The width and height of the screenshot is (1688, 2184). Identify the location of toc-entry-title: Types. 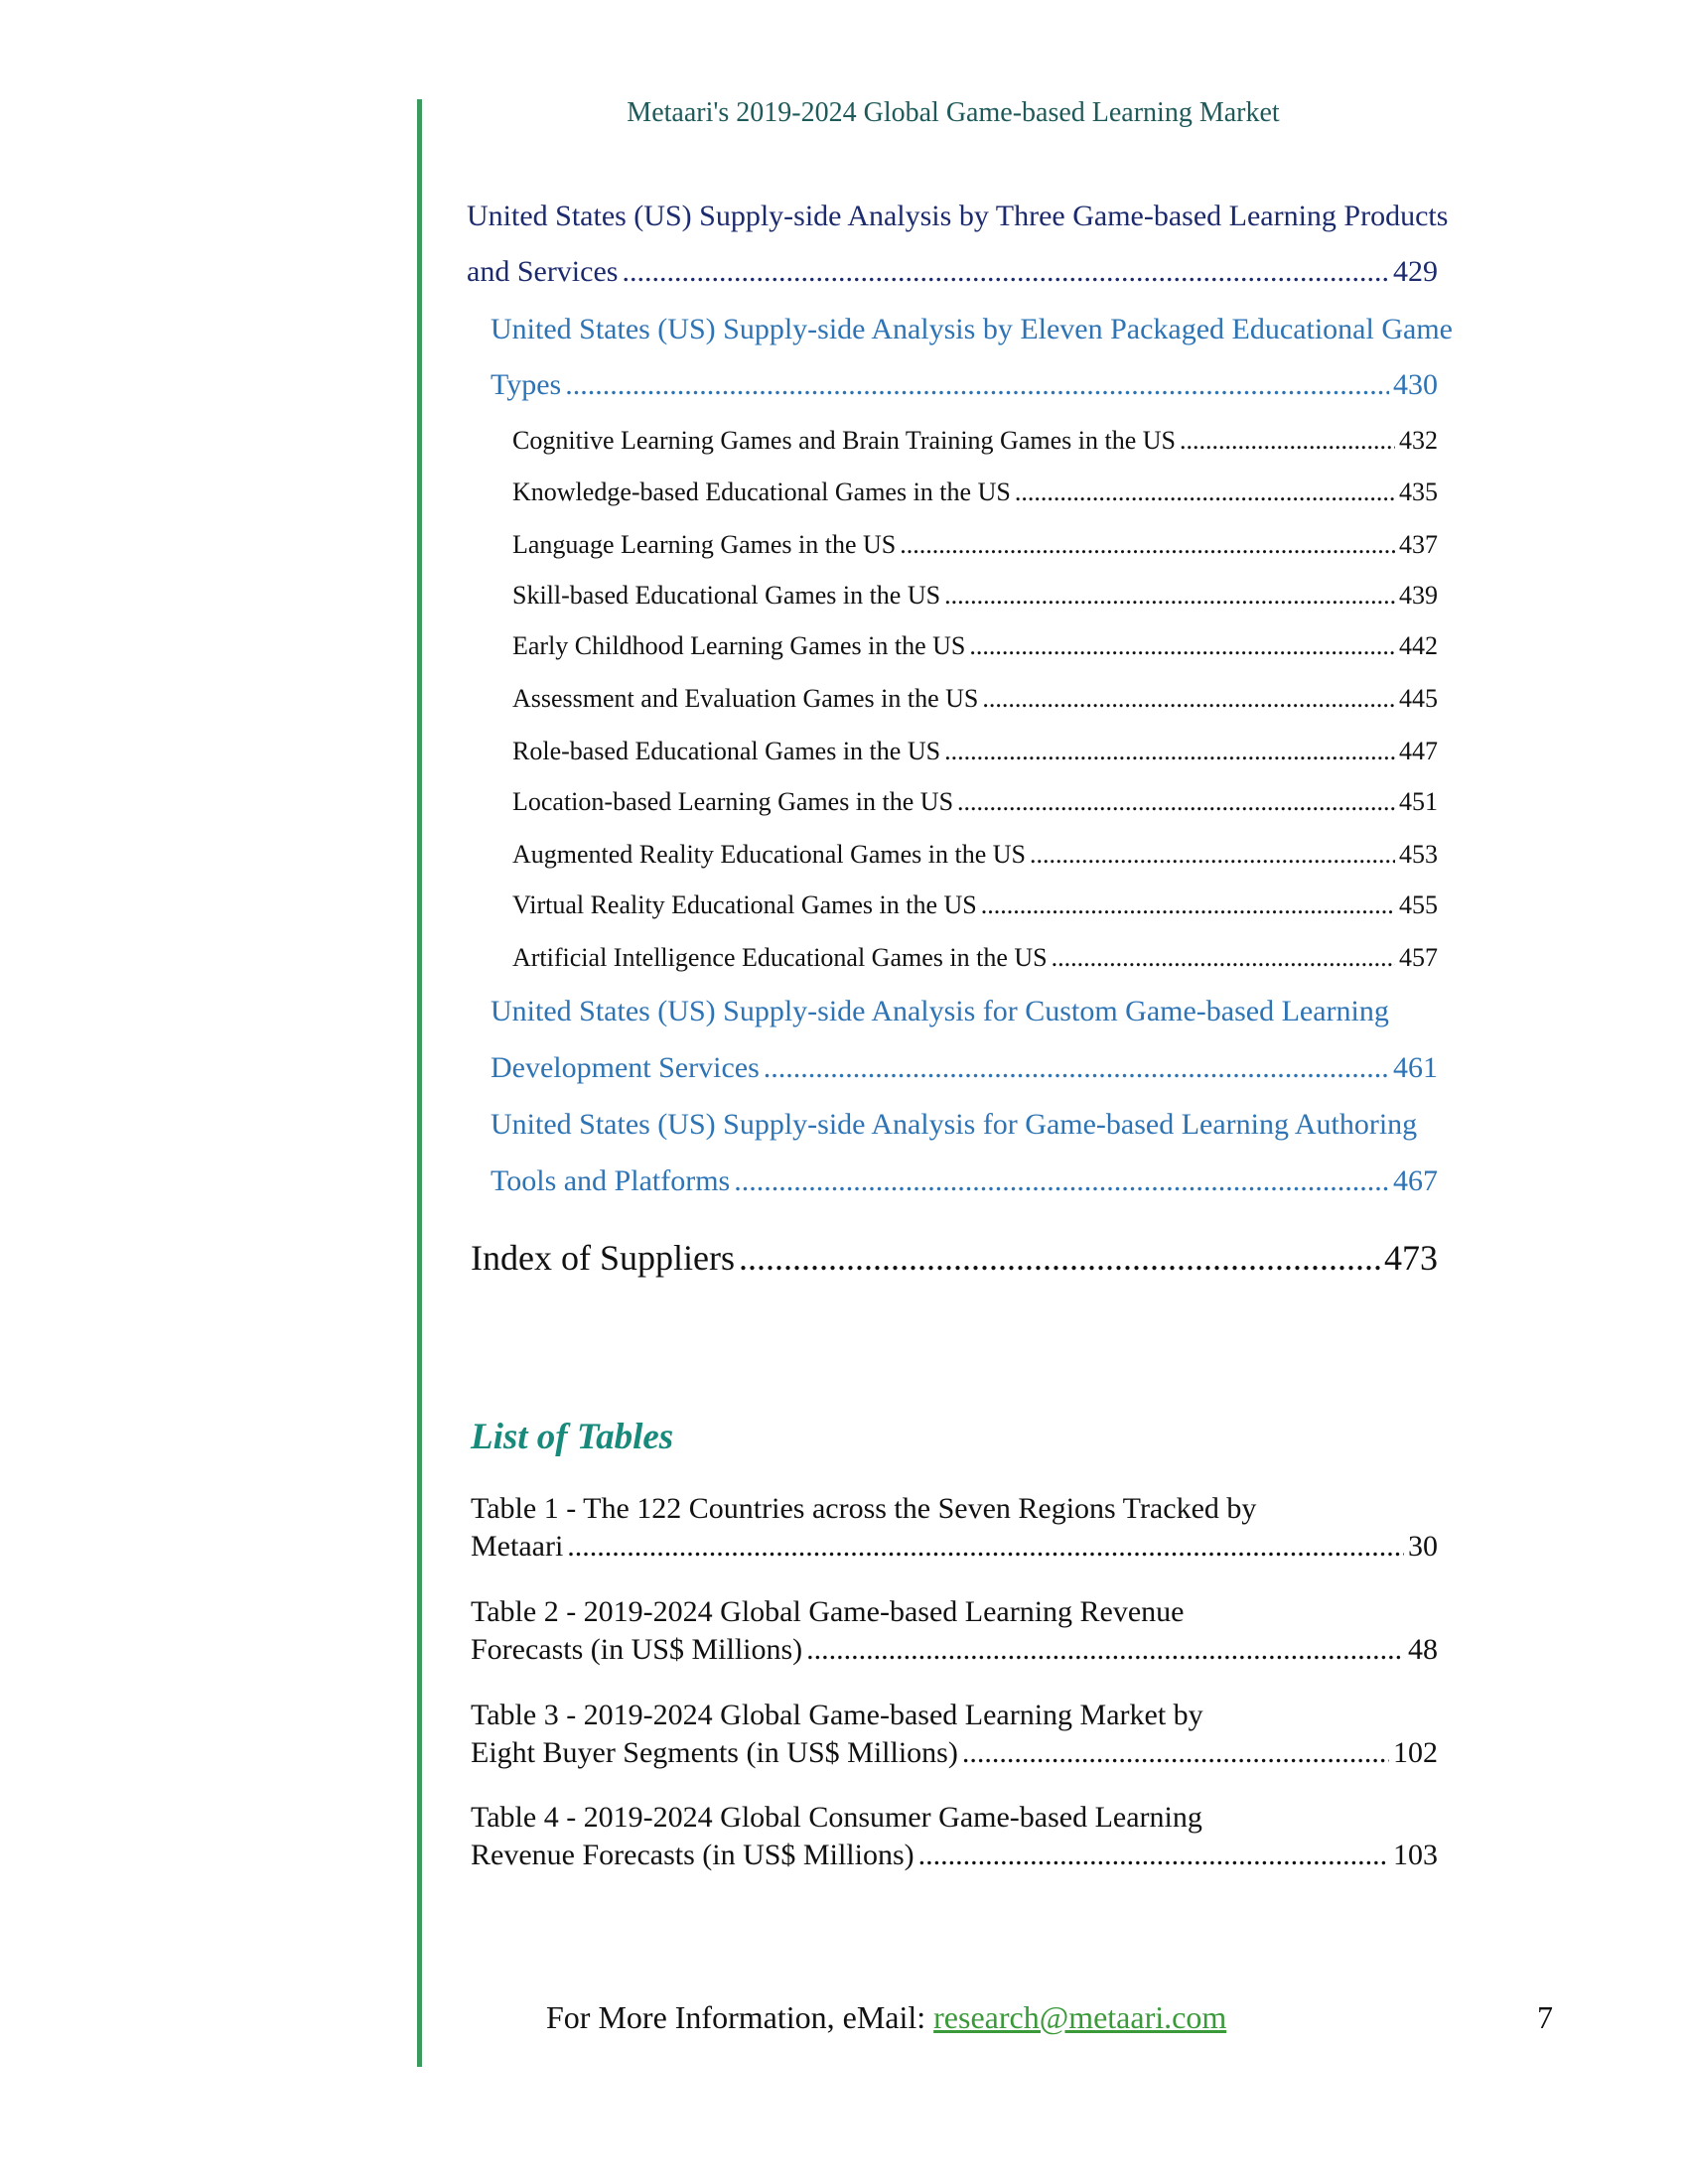
(526, 384).